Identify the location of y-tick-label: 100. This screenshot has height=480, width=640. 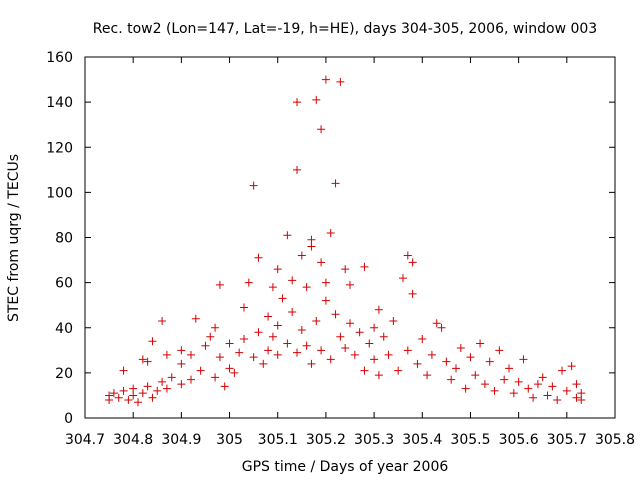
(59, 193).